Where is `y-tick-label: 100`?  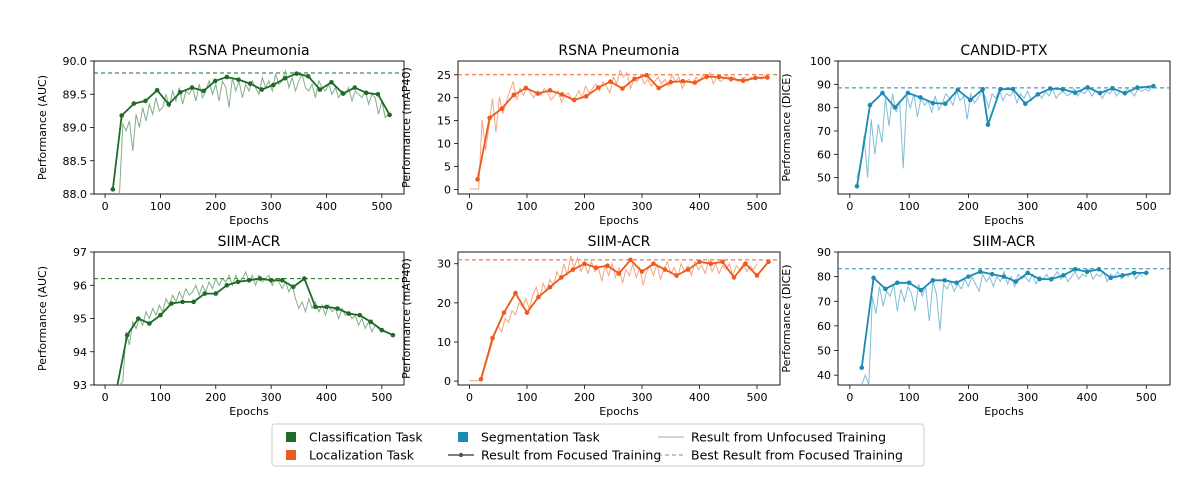
y-tick-label: 100 is located at coordinates (820, 61).